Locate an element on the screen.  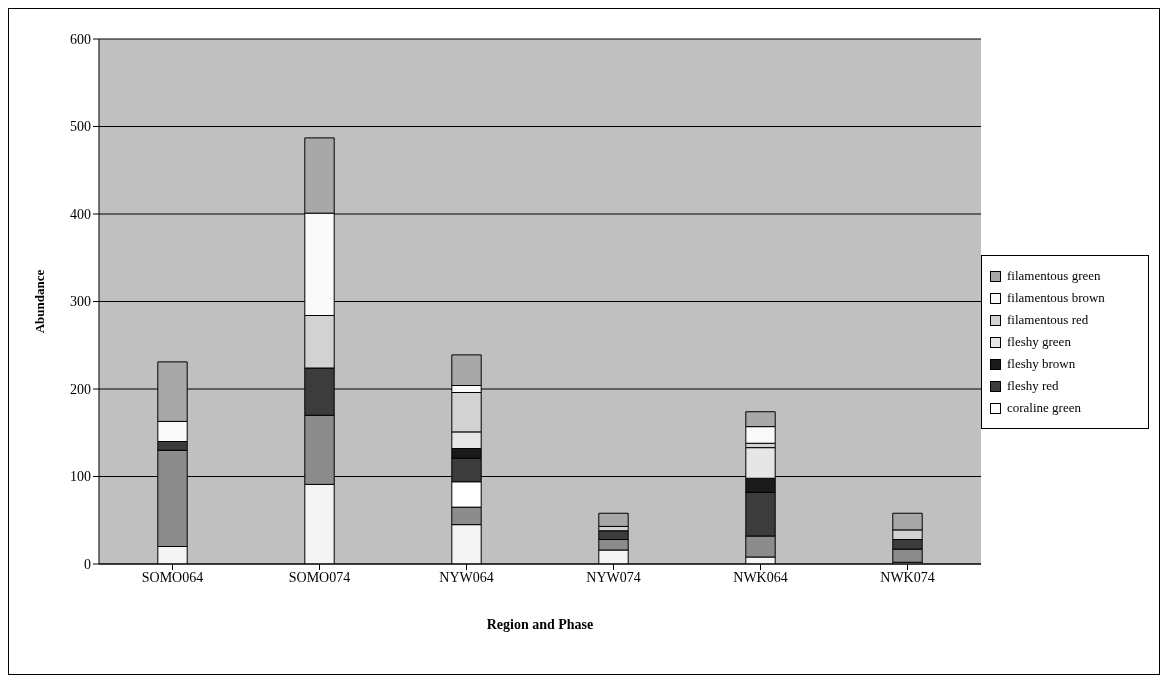
y-tick-label: 0 is located at coordinates (87, 564).